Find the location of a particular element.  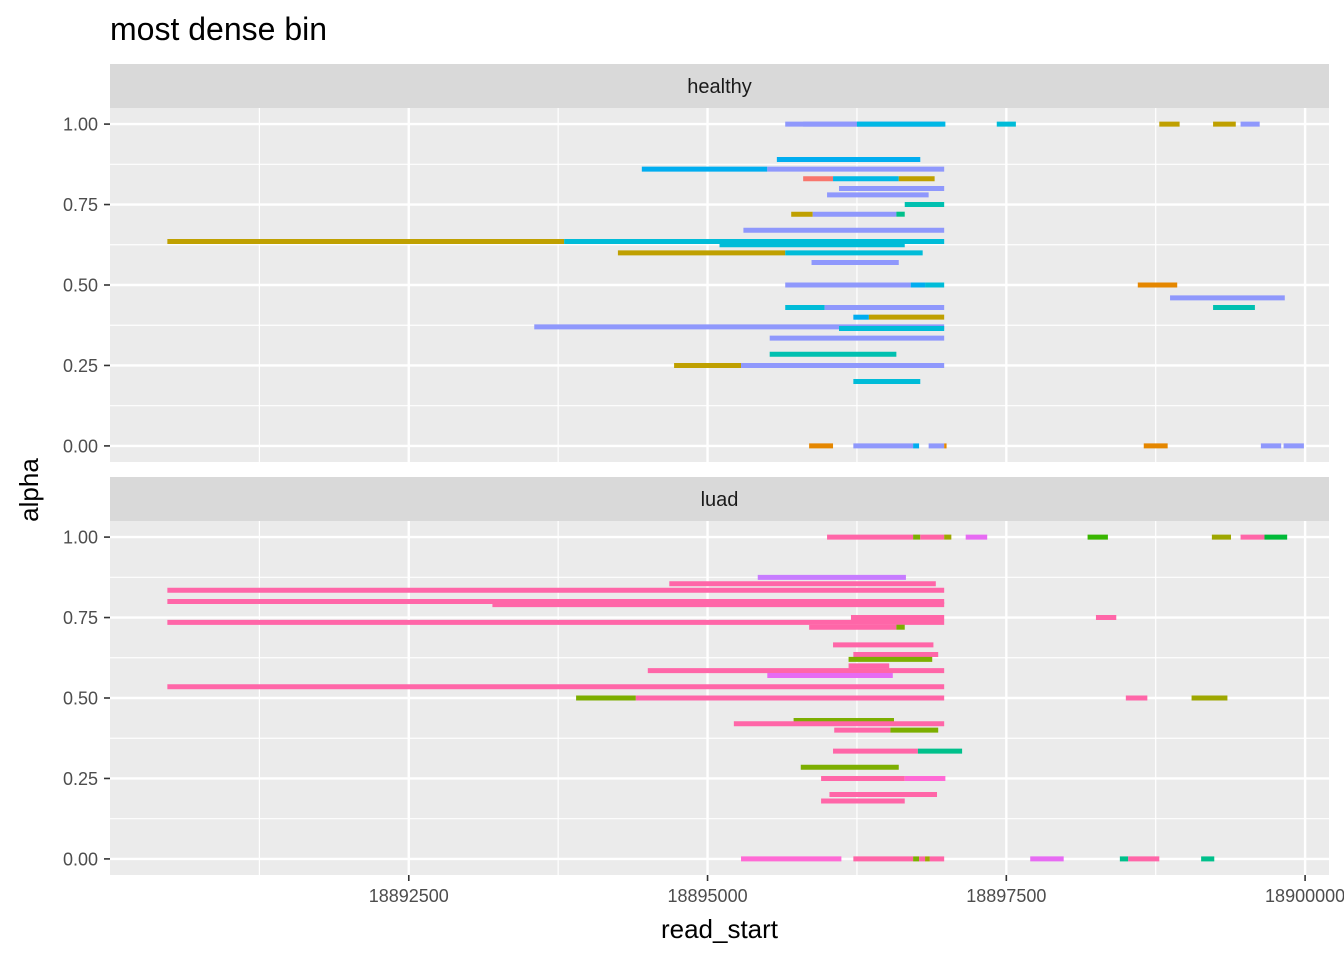

x-tick-label: 18900000 is located at coordinates (1304, 896).